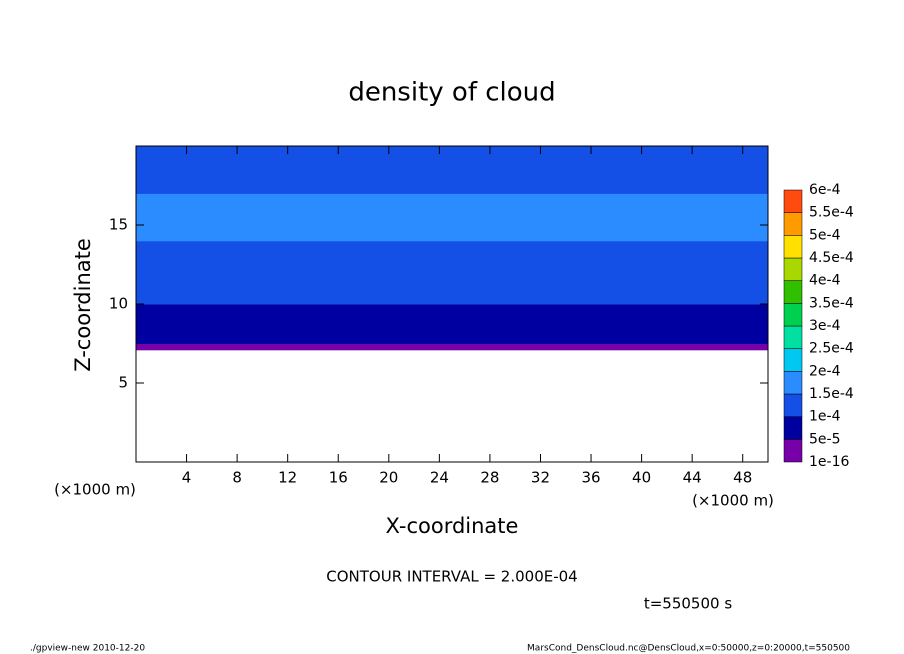 The image size is (904, 654). What do you see at coordinates (237, 478) in the screenshot?
I see `x-tick-label: 8` at bounding box center [237, 478].